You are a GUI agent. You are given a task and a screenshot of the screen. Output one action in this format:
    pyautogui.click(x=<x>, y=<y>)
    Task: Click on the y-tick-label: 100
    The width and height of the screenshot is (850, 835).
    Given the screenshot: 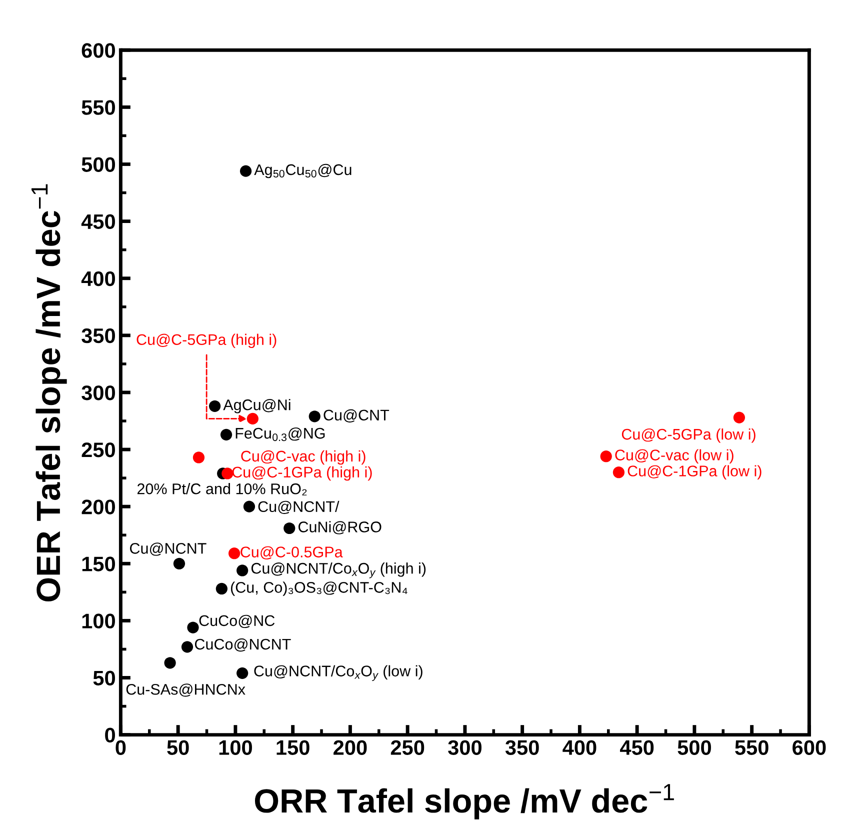 What is the action you would take?
    pyautogui.click(x=98, y=621)
    